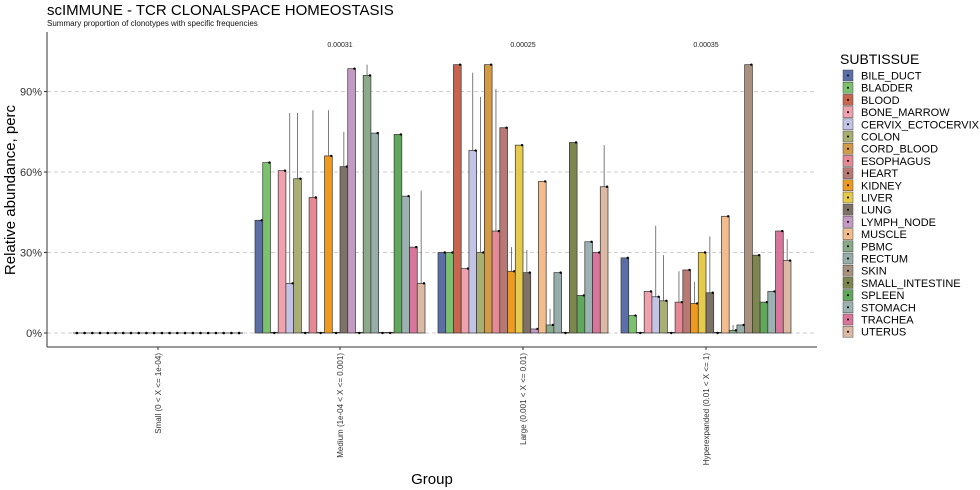  What do you see at coordinates (158, 393) in the screenshot?
I see `x-tick-label: Small (0 < X <= 1e-04)` at bounding box center [158, 393].